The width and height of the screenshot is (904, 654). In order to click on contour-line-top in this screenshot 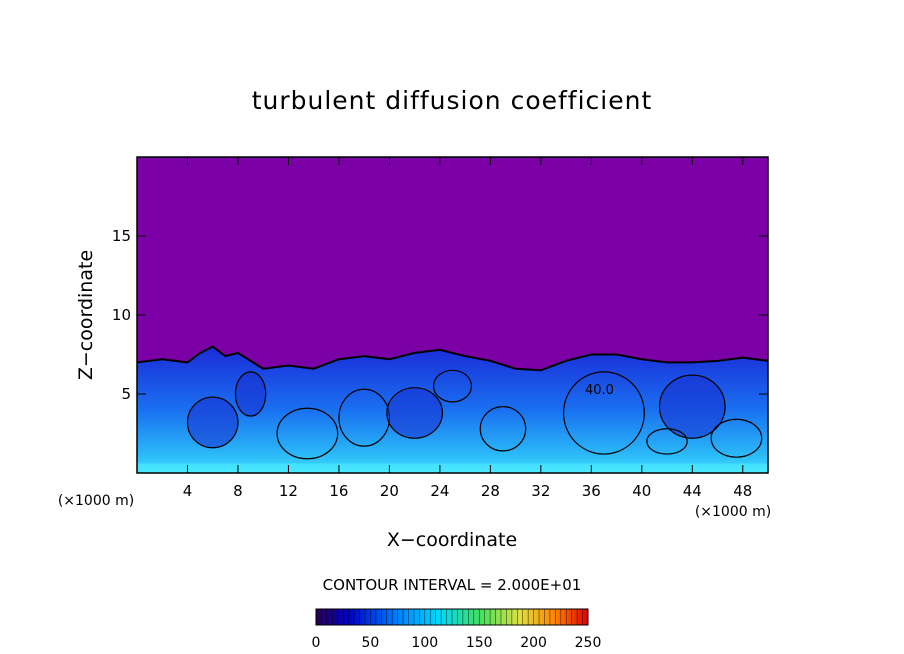, I will do `click(452, 358)`.